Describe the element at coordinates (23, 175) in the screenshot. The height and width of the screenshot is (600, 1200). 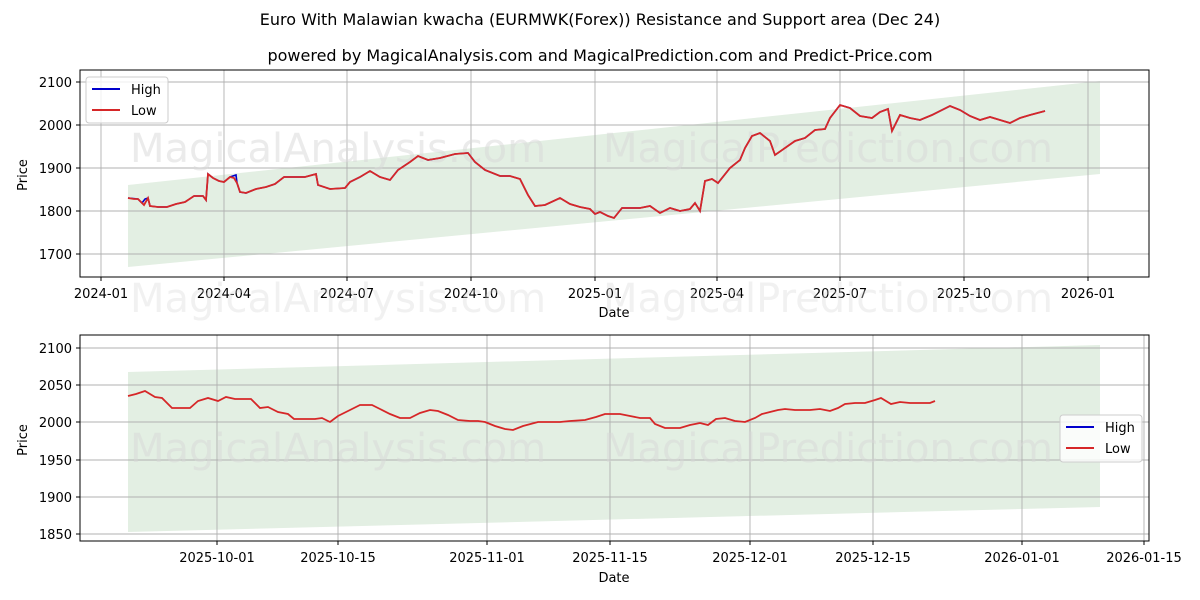
I see `top-y-label: Price` at that location.